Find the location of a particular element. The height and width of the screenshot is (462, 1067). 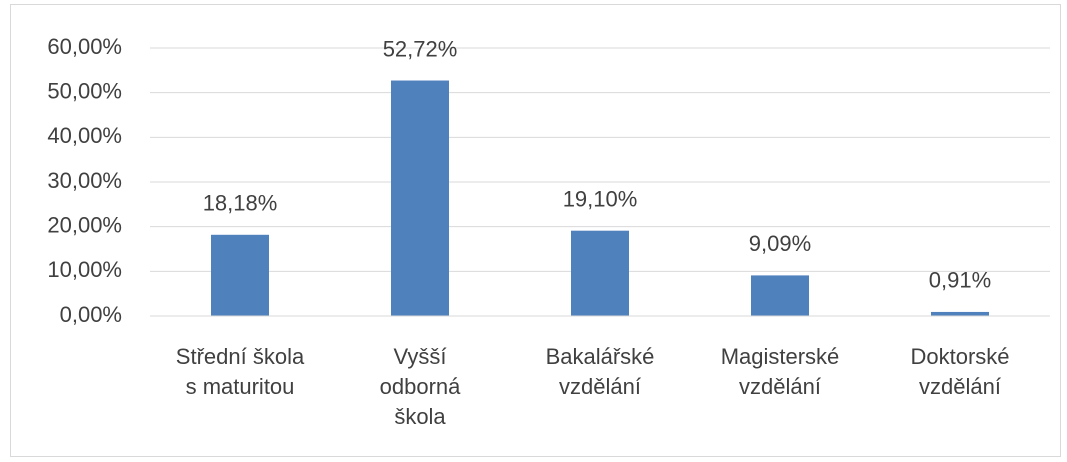

y-tick-label: 60,00% is located at coordinates (84, 46).